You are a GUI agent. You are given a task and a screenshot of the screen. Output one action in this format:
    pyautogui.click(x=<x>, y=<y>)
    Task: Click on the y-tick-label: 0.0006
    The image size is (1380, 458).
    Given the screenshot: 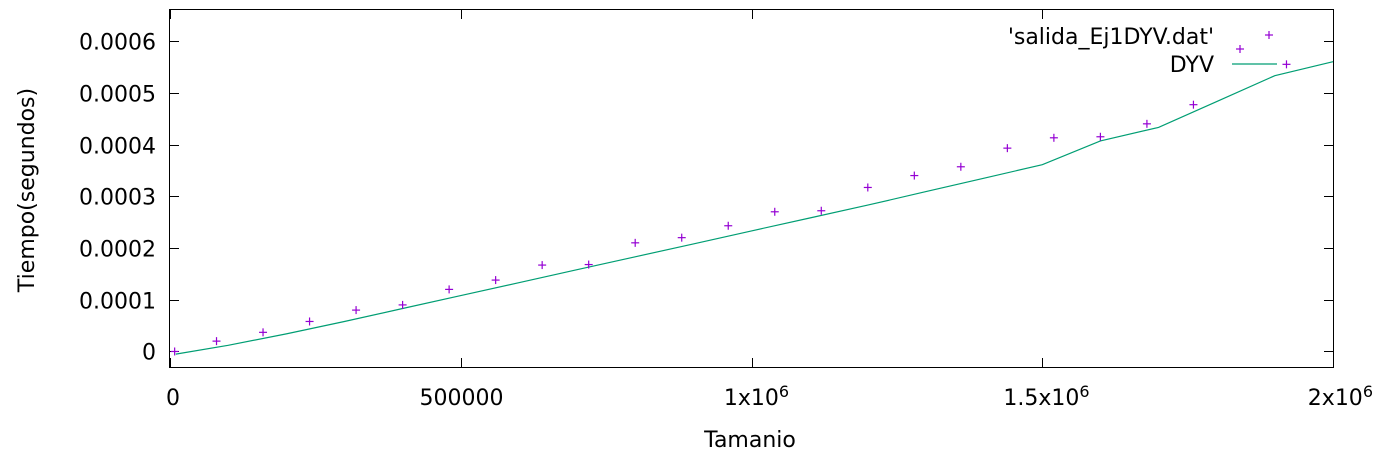 What is the action you would take?
    pyautogui.click(x=117, y=43)
    